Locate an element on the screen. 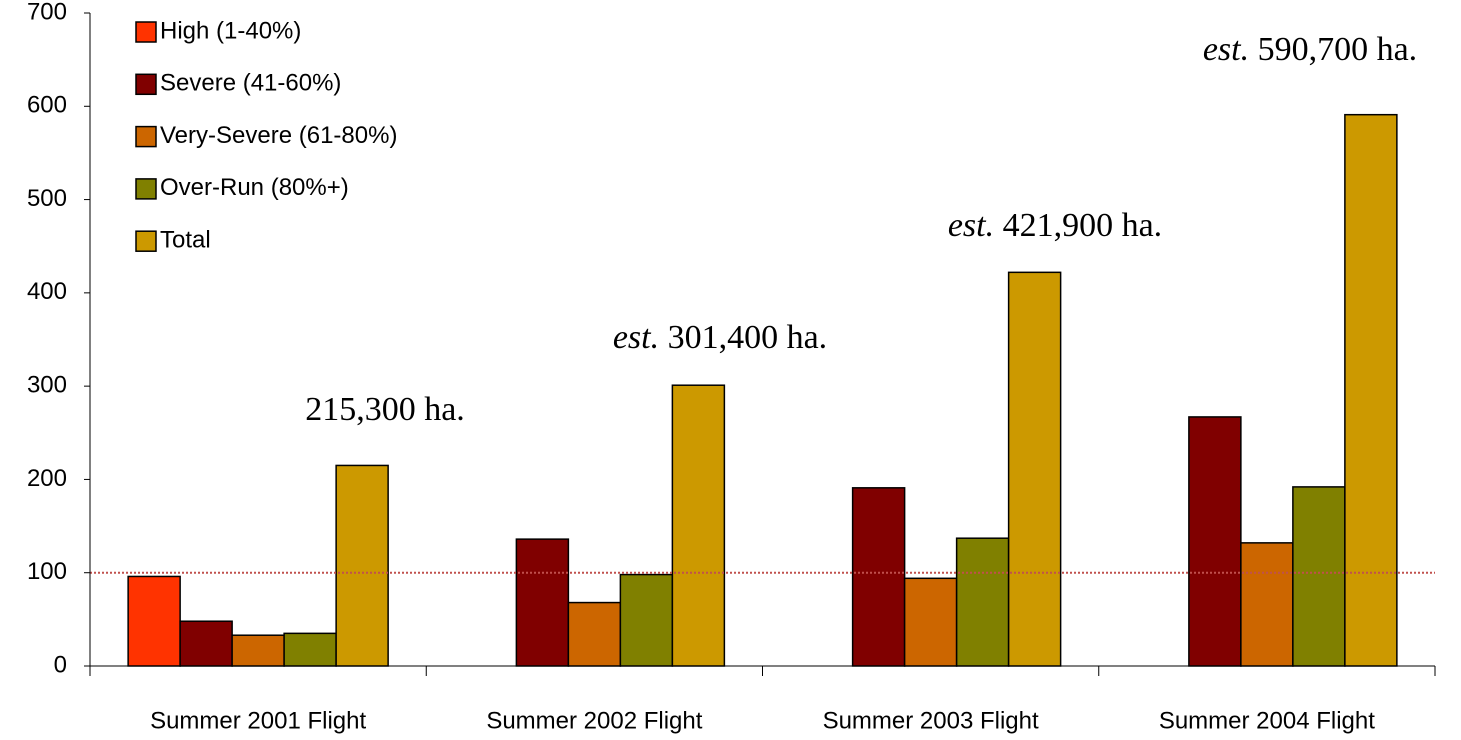 This screenshot has height=740, width=1461. annotation: est. 421,900 ha. is located at coordinates (1055, 225).